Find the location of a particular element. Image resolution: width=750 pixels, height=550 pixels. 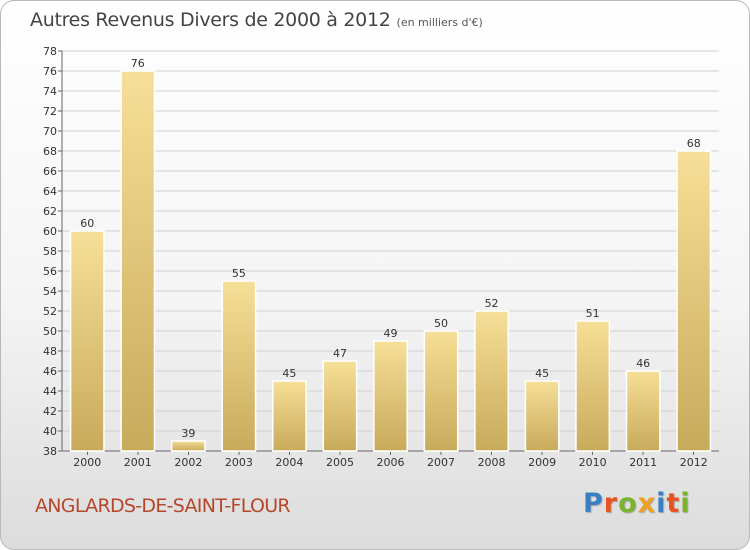

x-tick-label-2003: 2003 is located at coordinates (239, 462).